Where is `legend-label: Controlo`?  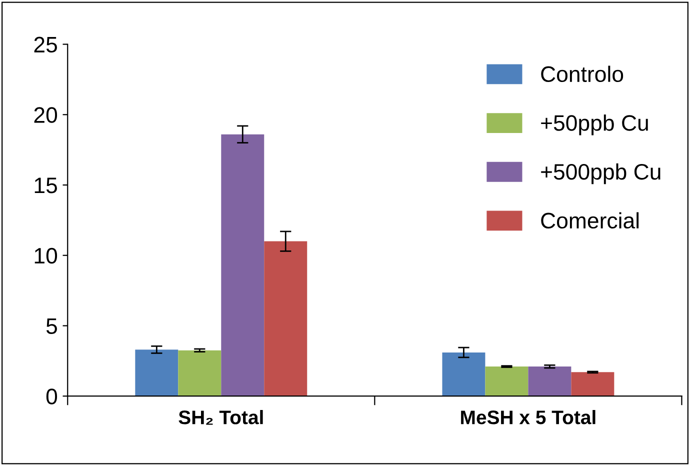
legend-label: Controlo is located at coordinates (582, 74).